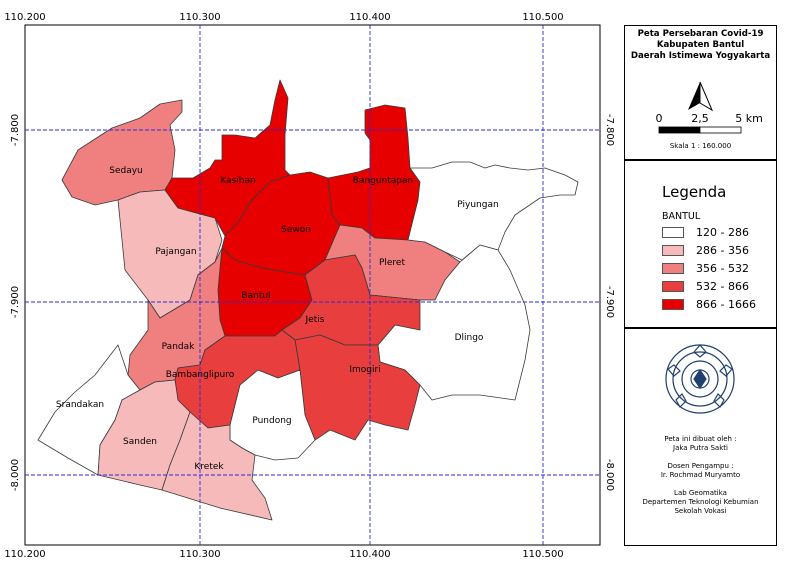 The height and width of the screenshot is (565, 800). I want to click on scale-caption: Skala 1 : 160.000, so click(700, 146).